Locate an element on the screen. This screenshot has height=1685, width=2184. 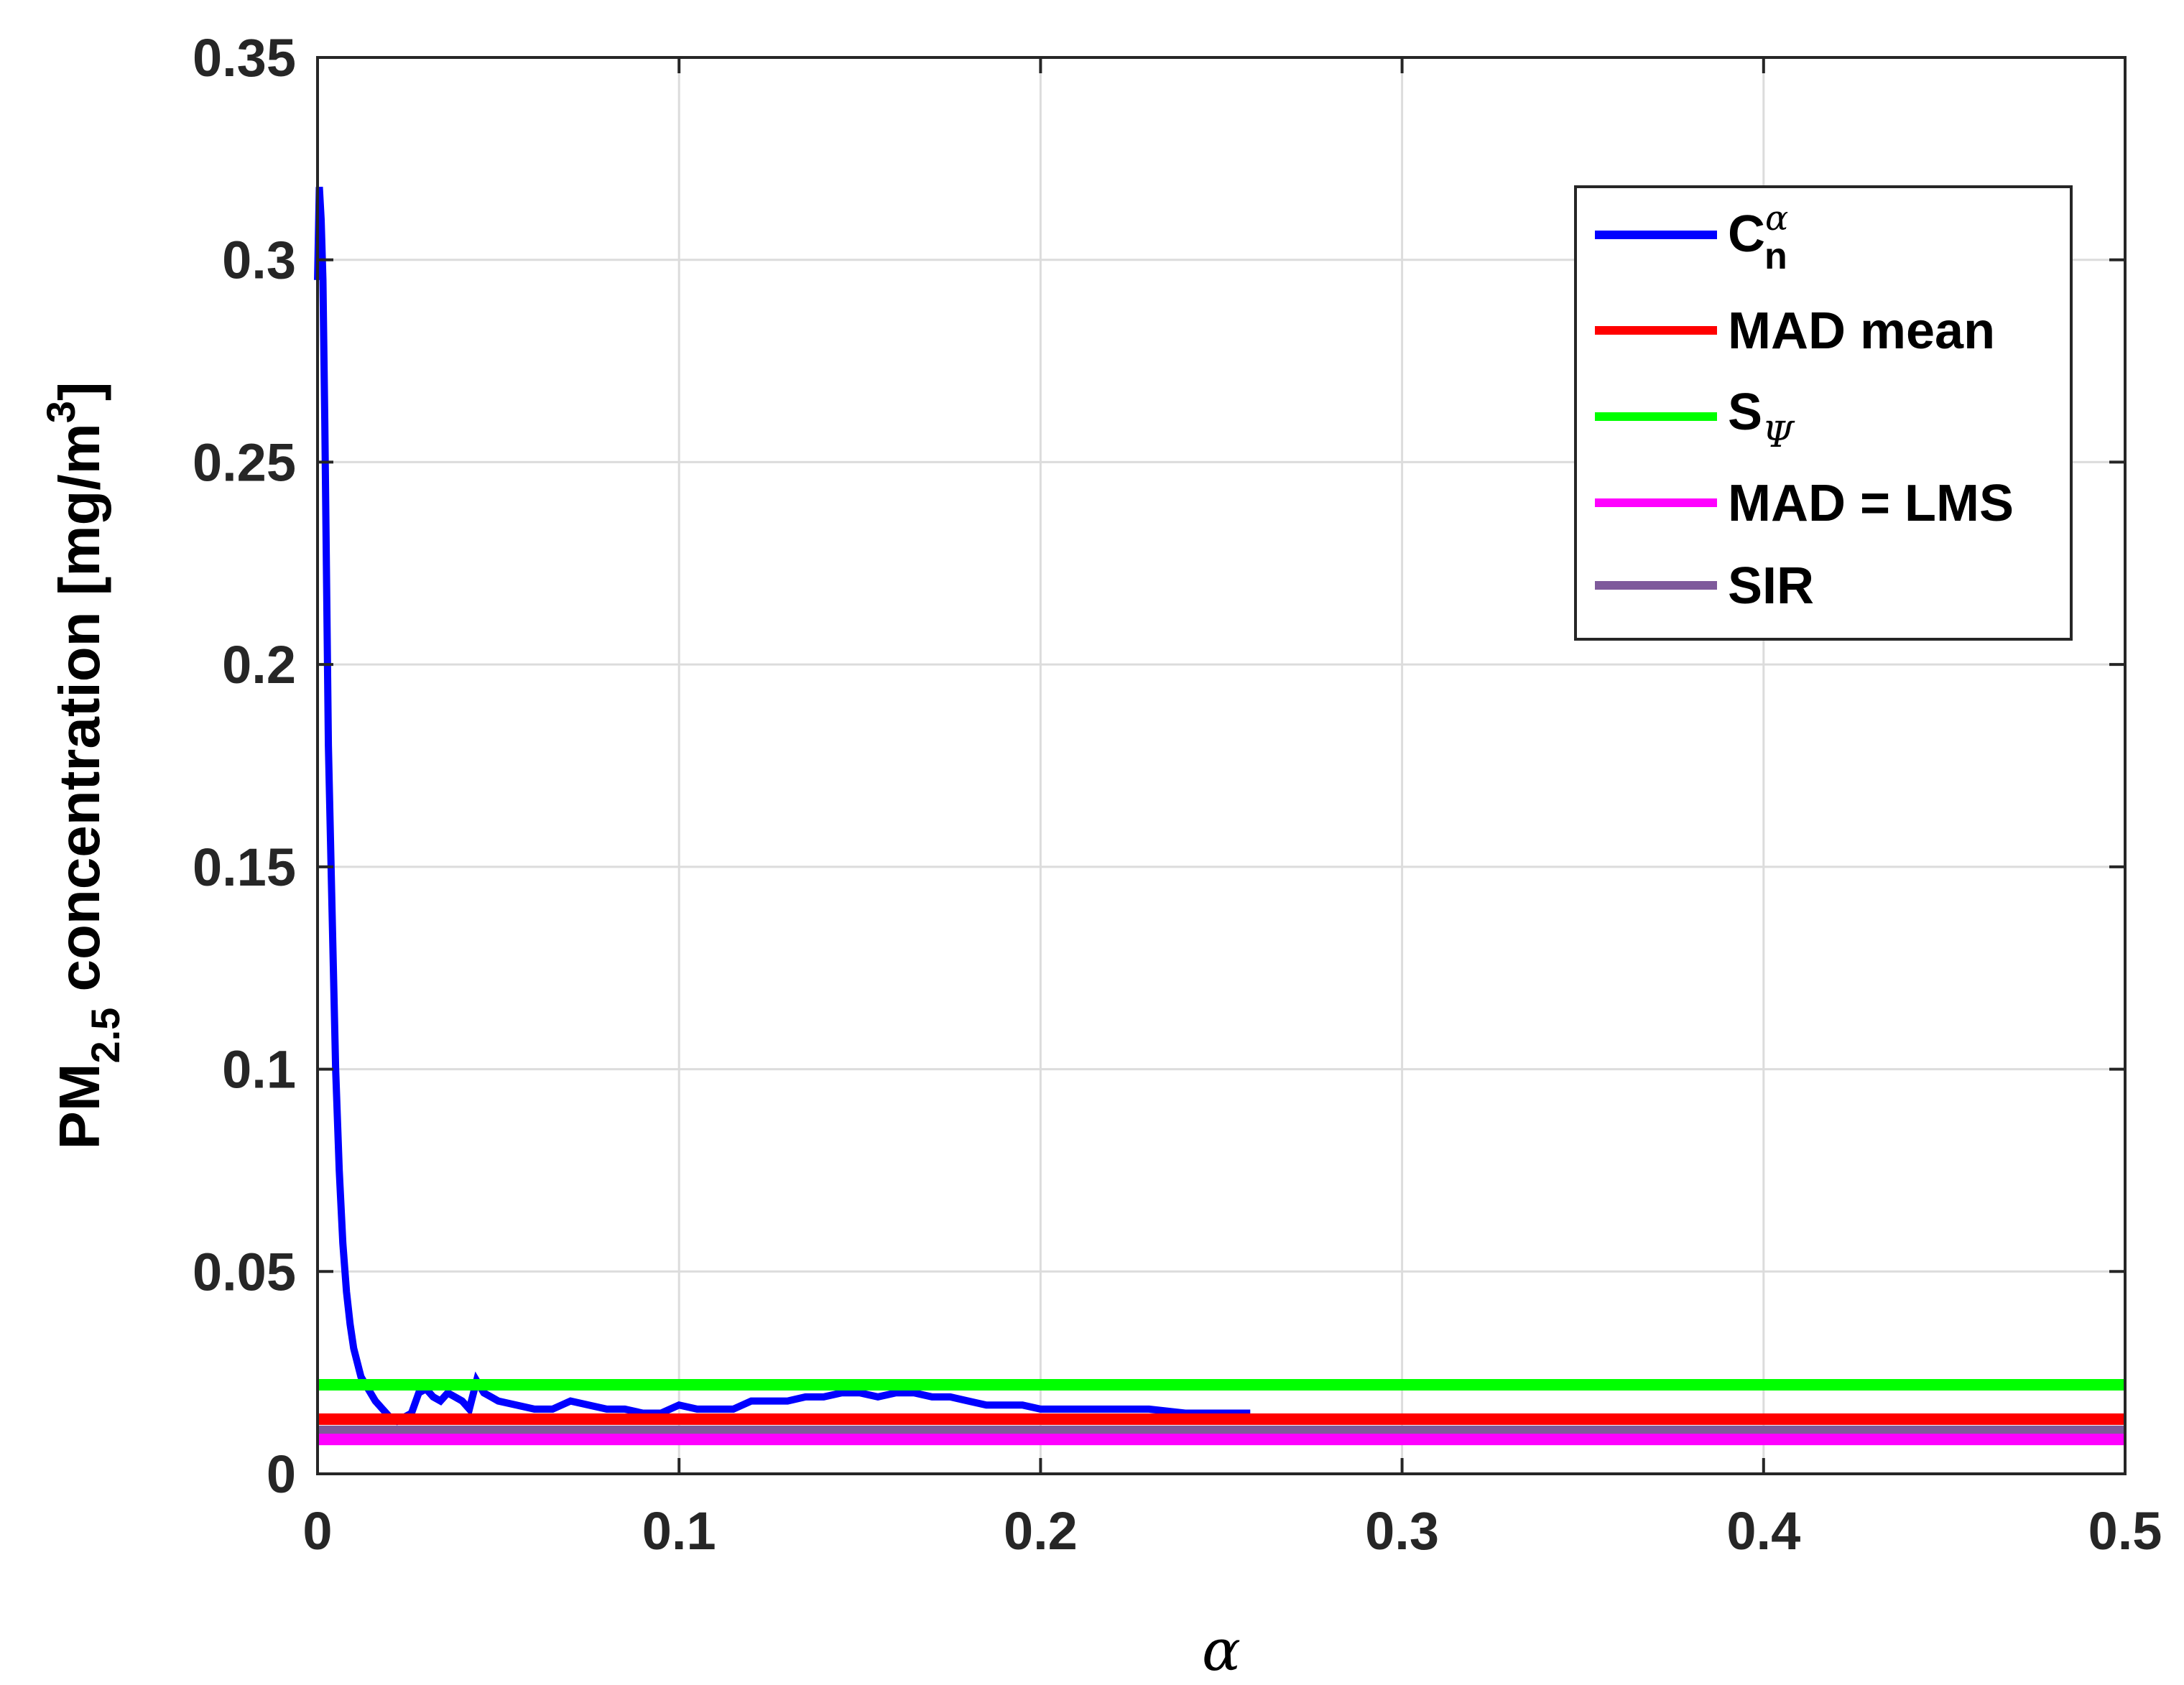
x-tick-label: 0.1 is located at coordinates (679, 1531).